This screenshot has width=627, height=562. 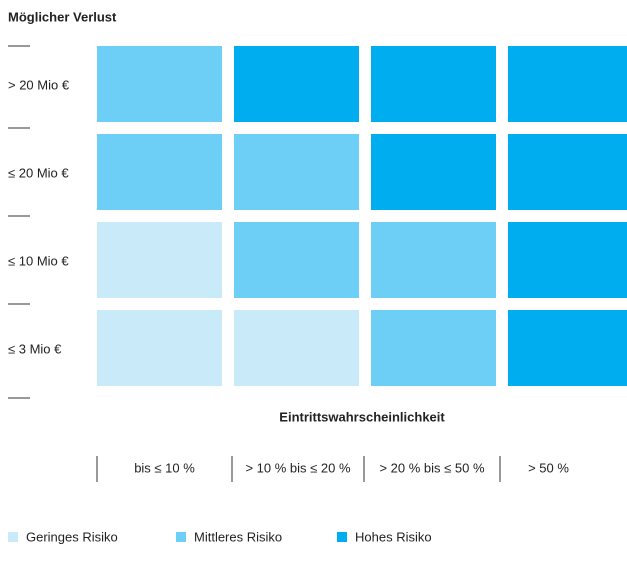 I want to click on legend-label: Geringes Risiko, so click(x=72, y=536).